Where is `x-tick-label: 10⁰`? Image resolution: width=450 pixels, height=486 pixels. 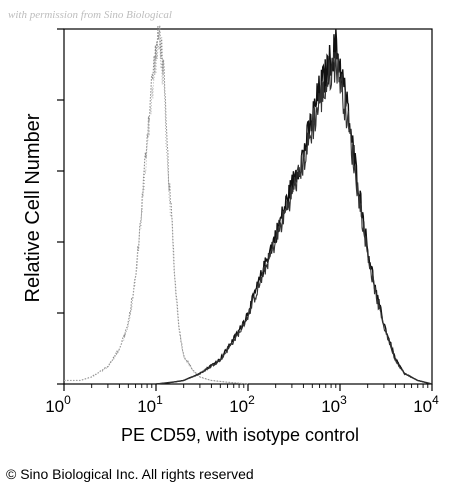
x-tick-label: 10⁰ is located at coordinates (58, 404).